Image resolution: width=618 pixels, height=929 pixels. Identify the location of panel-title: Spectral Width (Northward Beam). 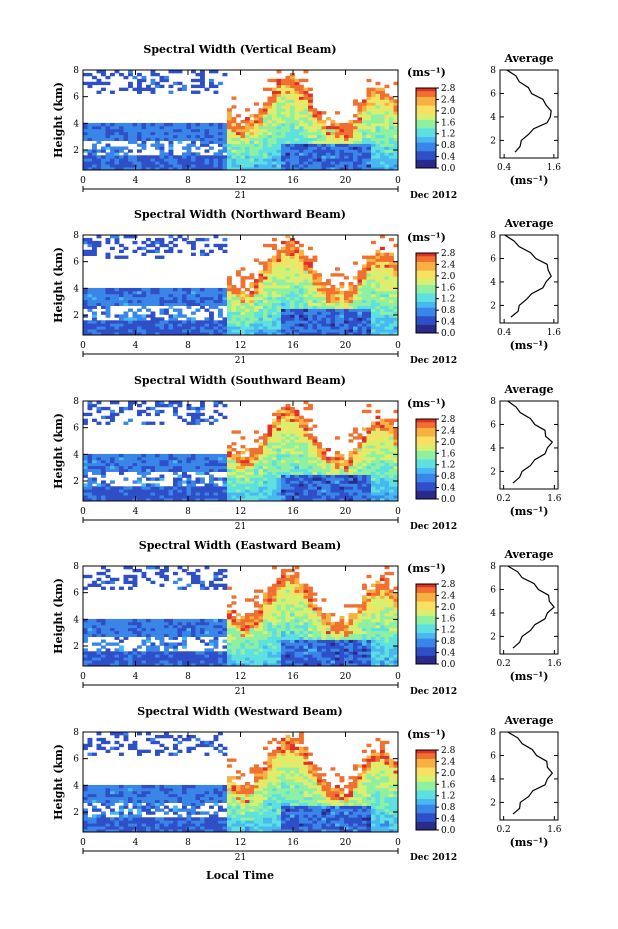
(240, 214).